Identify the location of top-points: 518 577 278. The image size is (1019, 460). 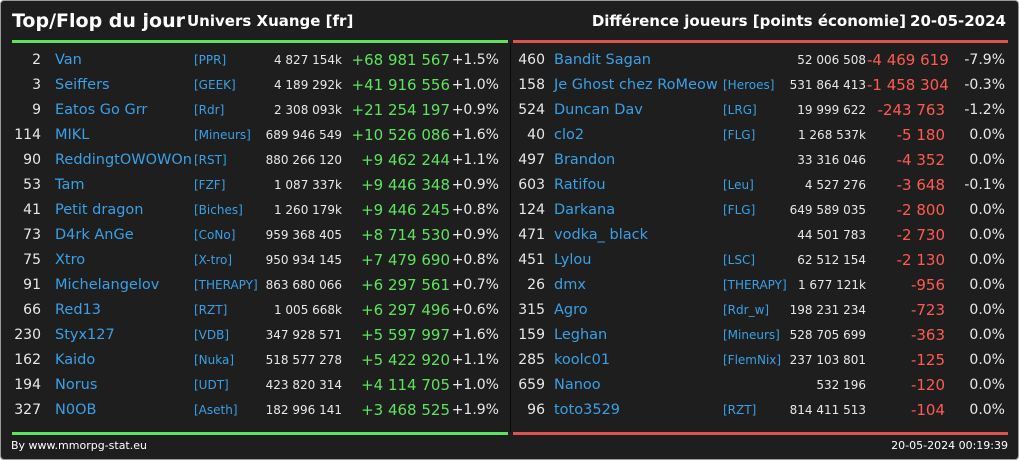
(303, 360).